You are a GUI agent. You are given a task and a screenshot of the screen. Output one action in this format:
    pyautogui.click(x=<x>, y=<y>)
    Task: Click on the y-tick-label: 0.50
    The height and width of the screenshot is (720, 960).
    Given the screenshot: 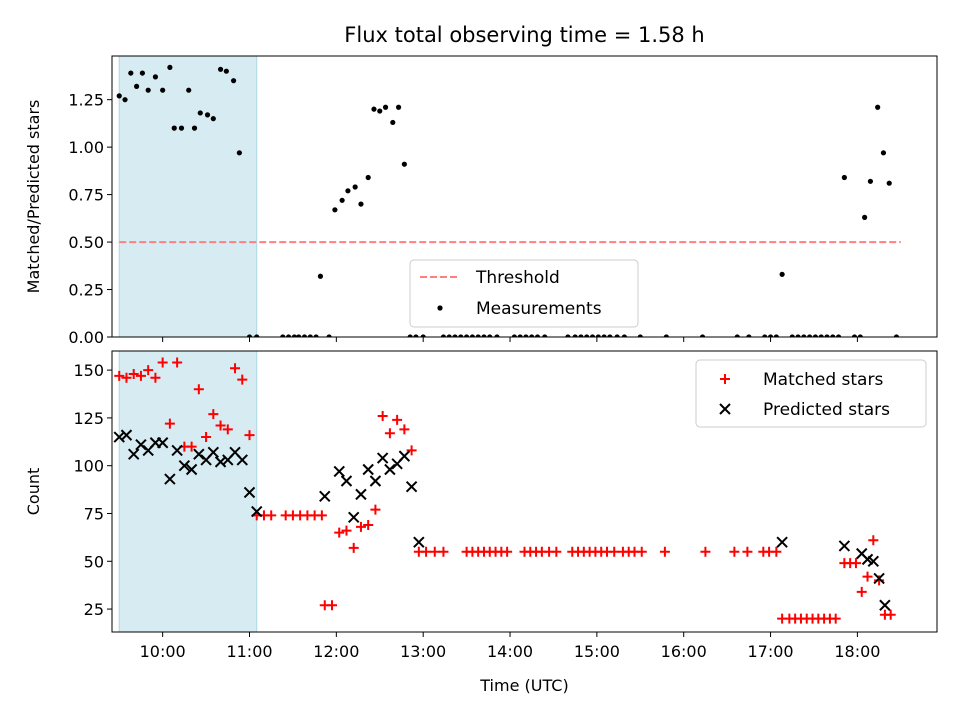 What is the action you would take?
    pyautogui.click(x=86, y=242)
    